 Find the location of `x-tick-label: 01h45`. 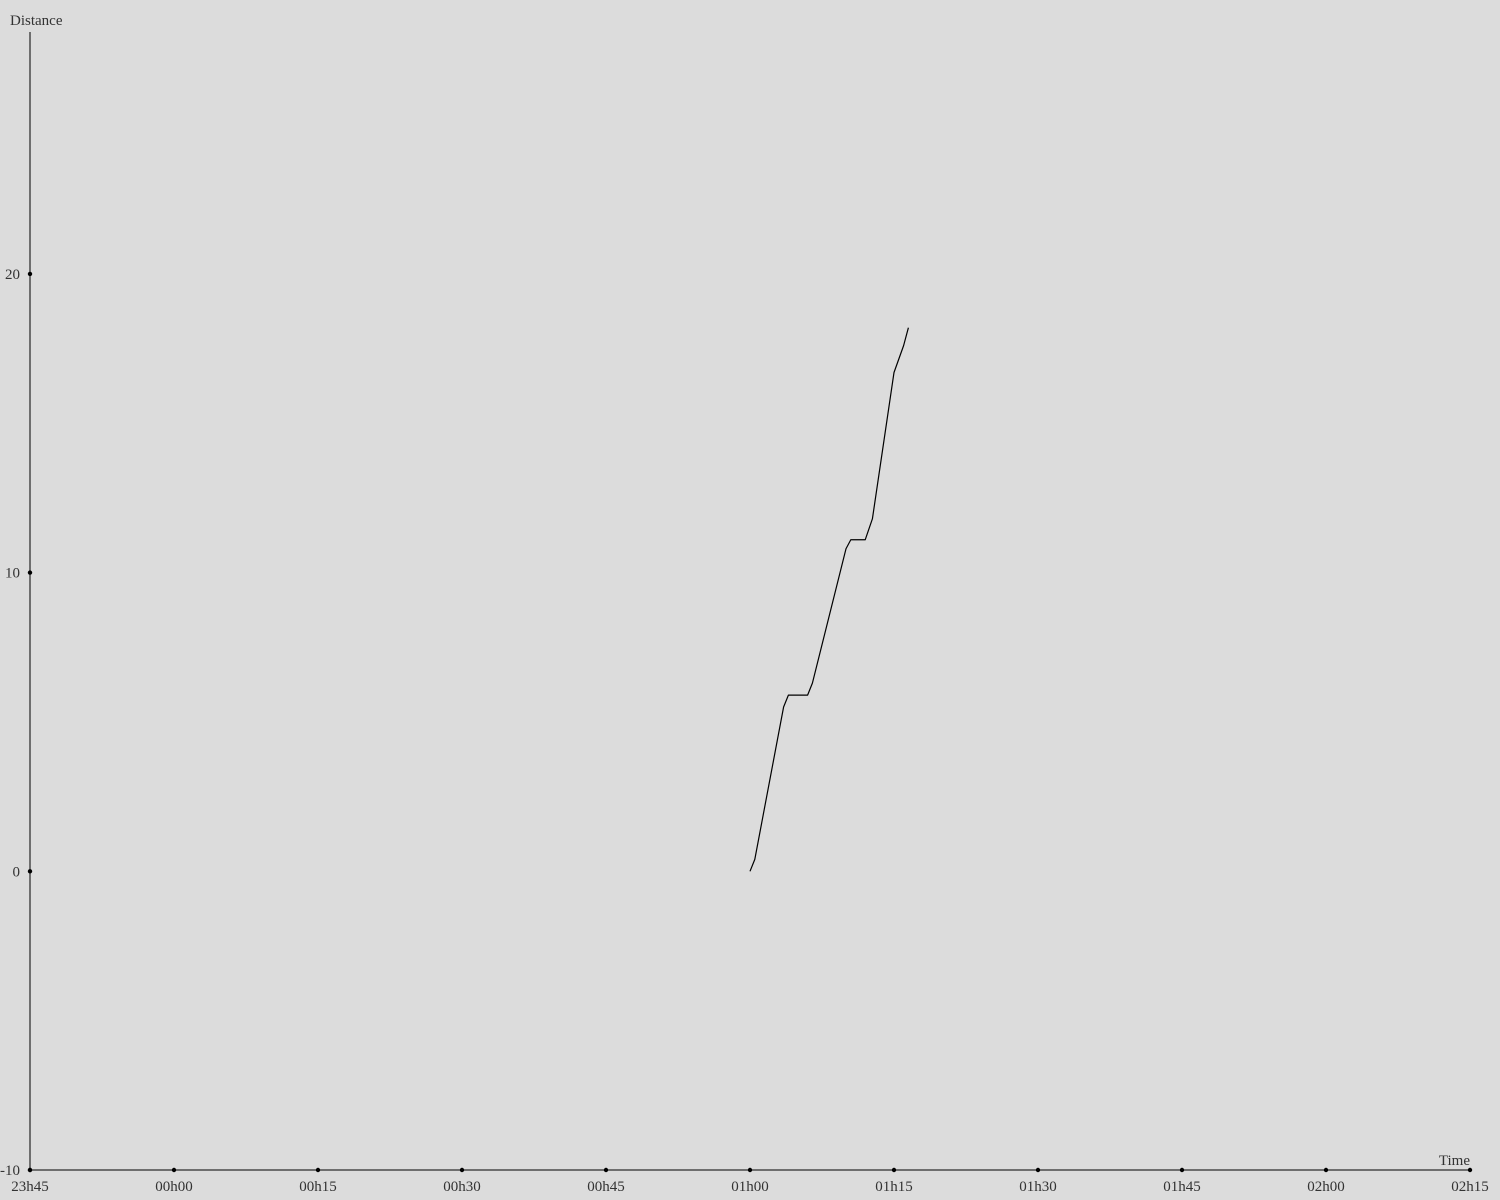

x-tick-label: 01h45 is located at coordinates (1182, 1187).